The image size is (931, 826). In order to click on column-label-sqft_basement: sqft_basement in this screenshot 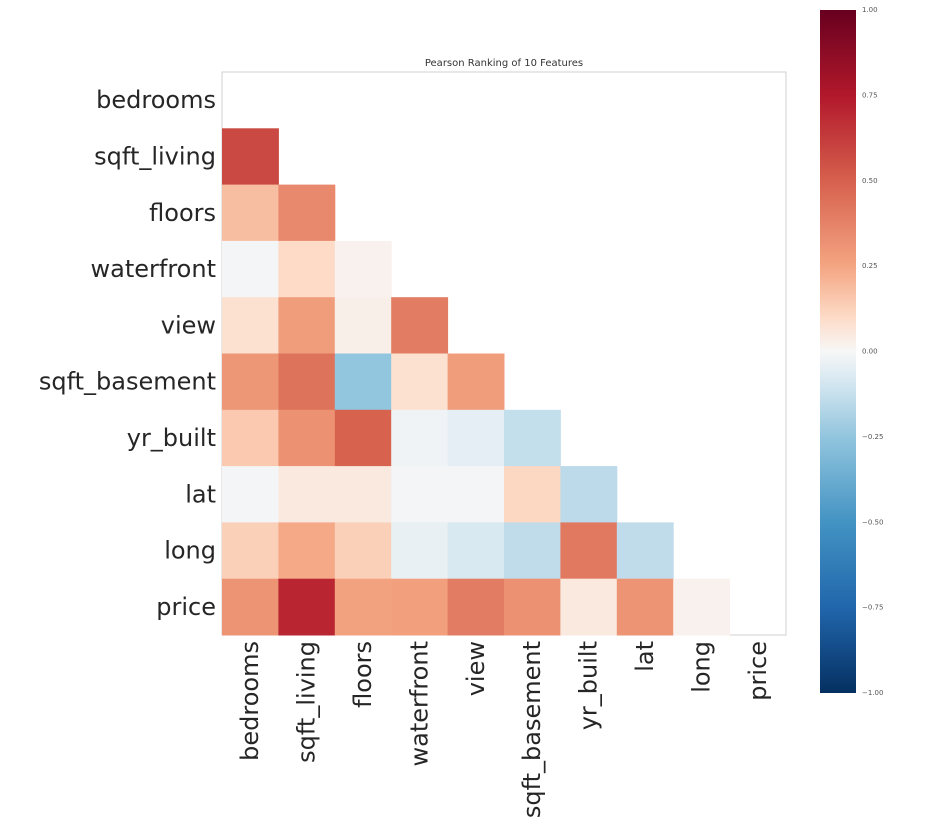, I will do `click(532, 729)`.